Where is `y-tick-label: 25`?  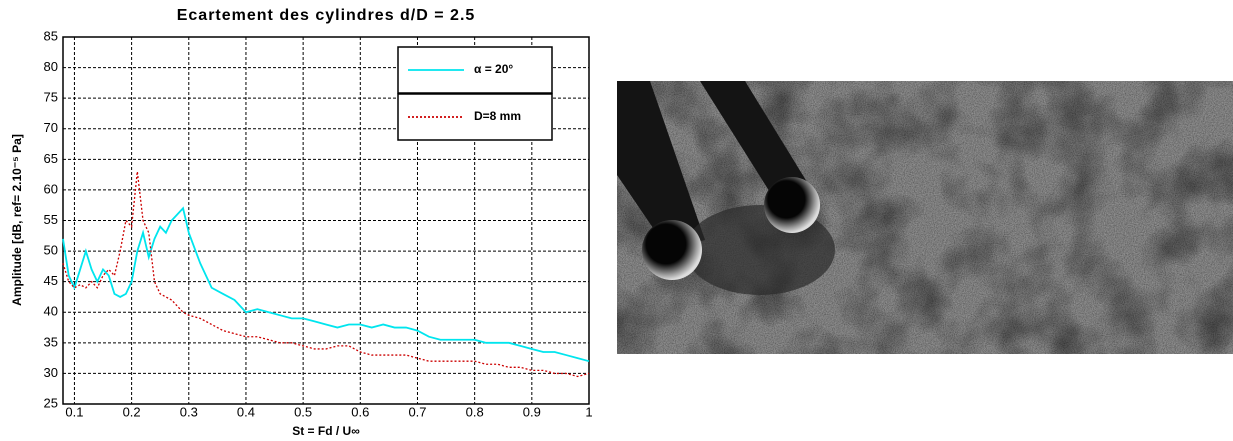
y-tick-label: 25 is located at coordinates (51, 402).